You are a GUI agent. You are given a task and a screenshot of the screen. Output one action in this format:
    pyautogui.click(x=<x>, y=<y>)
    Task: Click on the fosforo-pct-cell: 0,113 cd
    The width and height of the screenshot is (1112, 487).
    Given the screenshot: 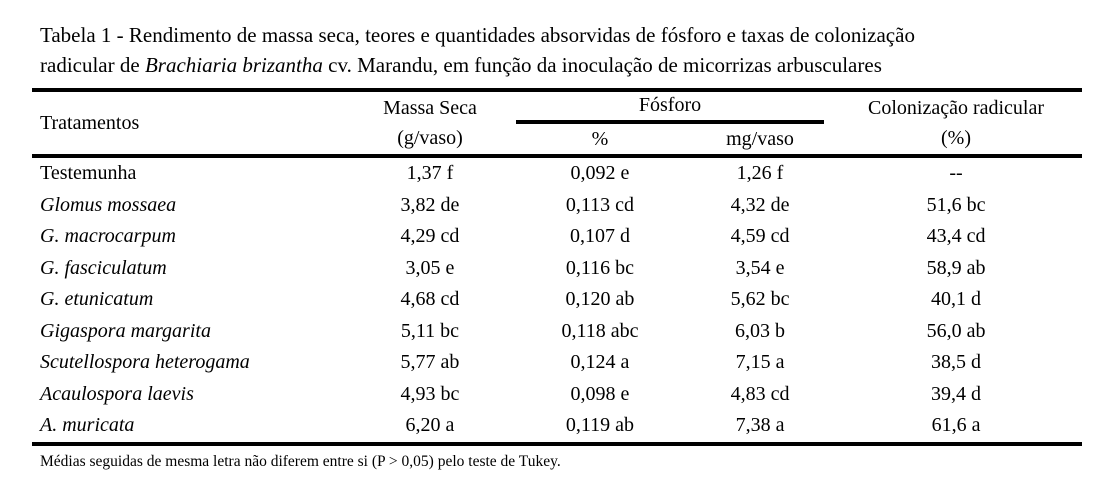 What is the action you would take?
    pyautogui.click(x=600, y=204)
    